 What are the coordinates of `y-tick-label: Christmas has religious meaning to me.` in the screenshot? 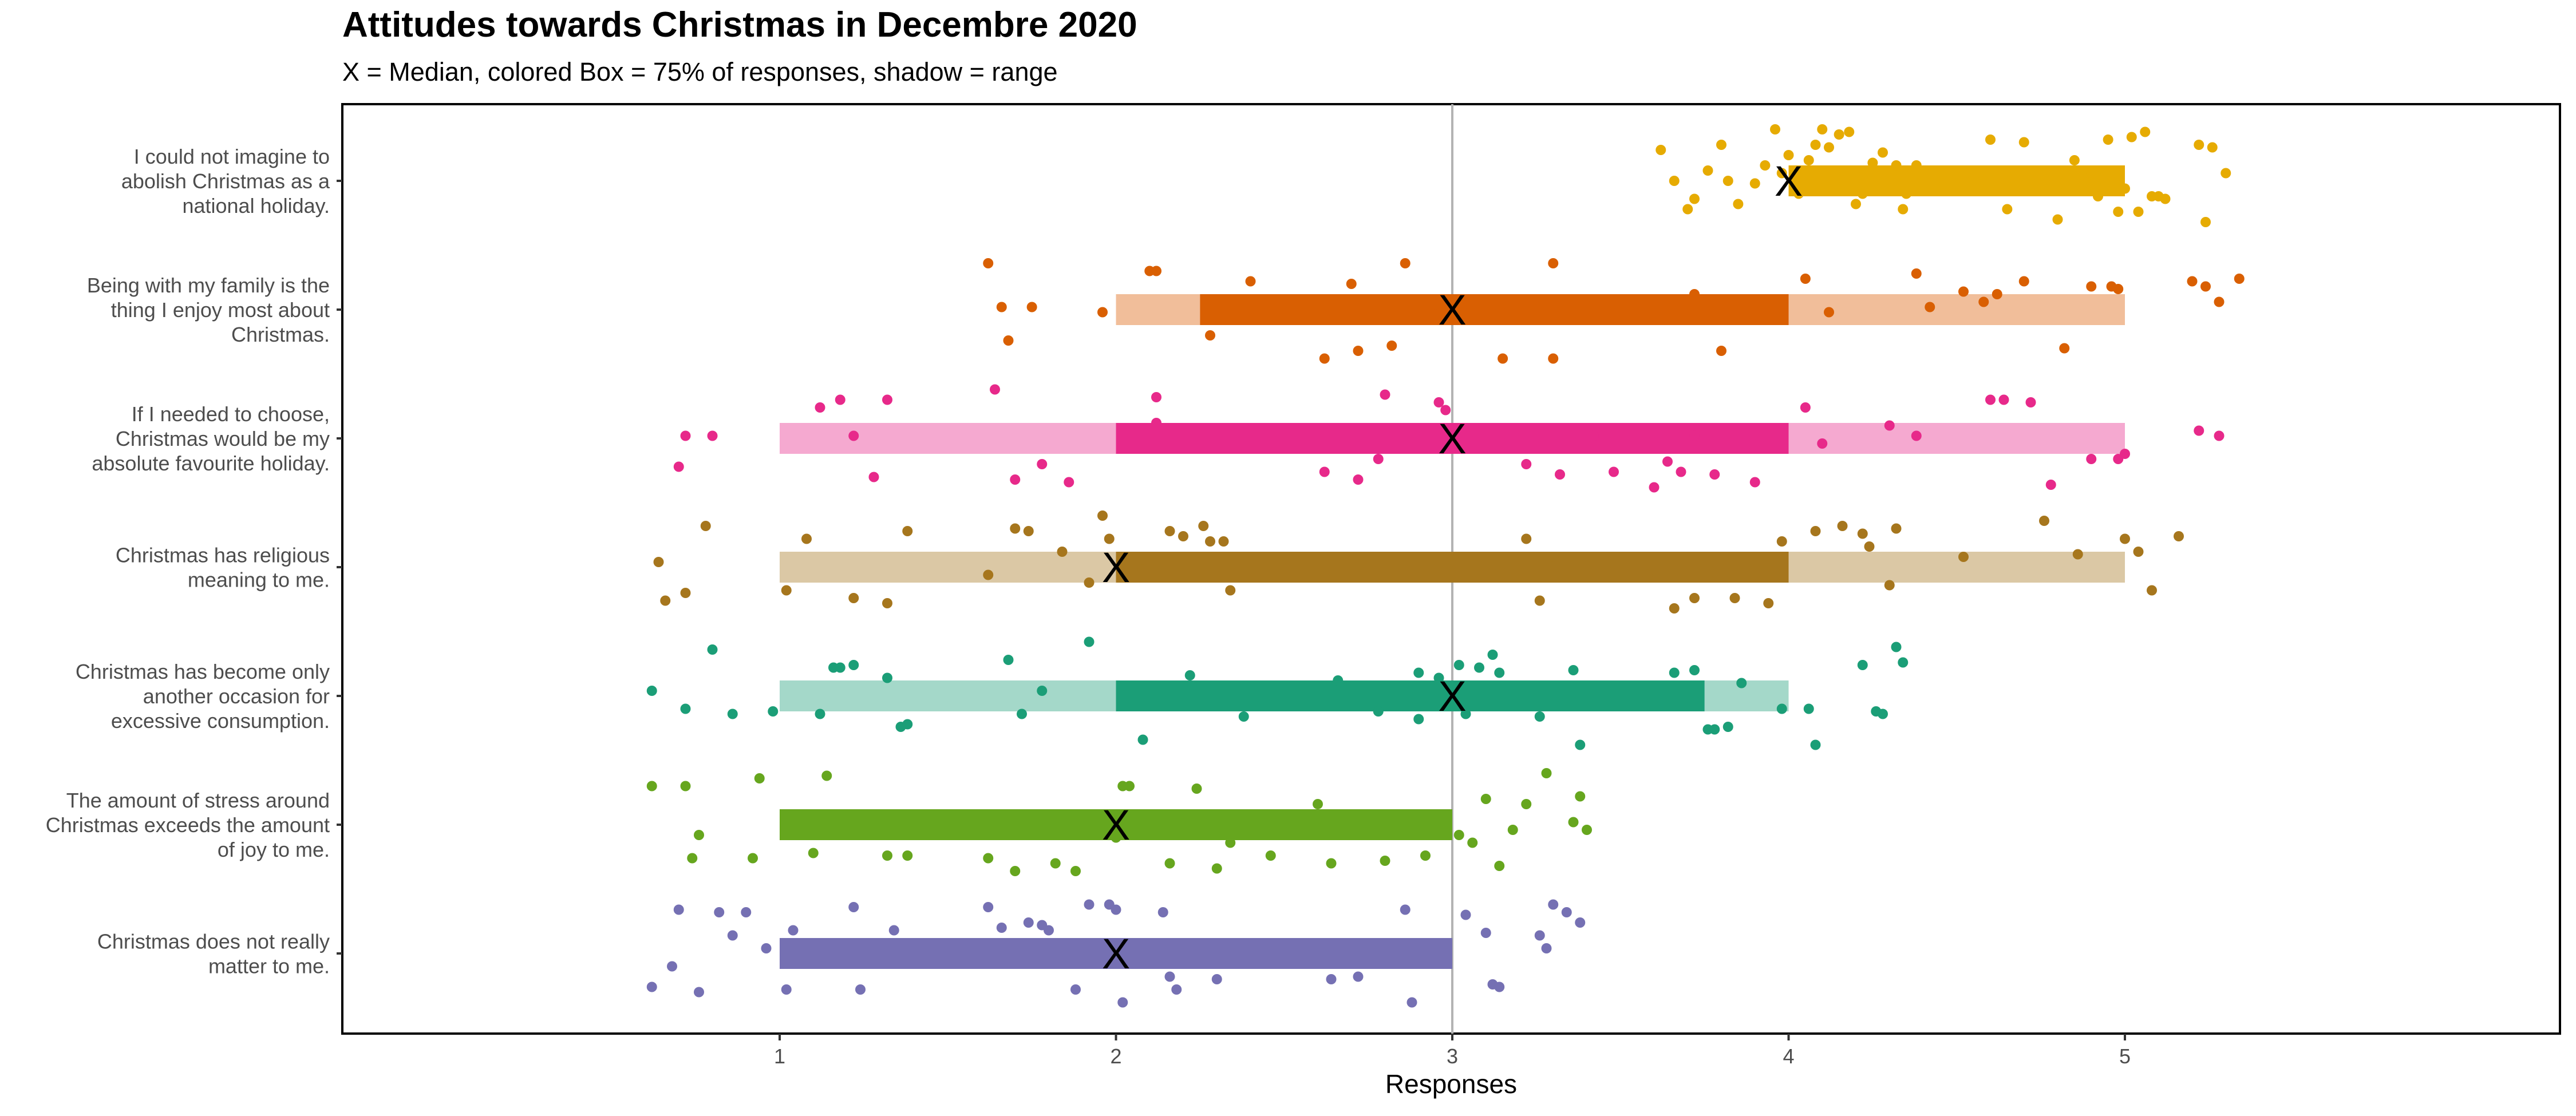 It's located at (223, 568).